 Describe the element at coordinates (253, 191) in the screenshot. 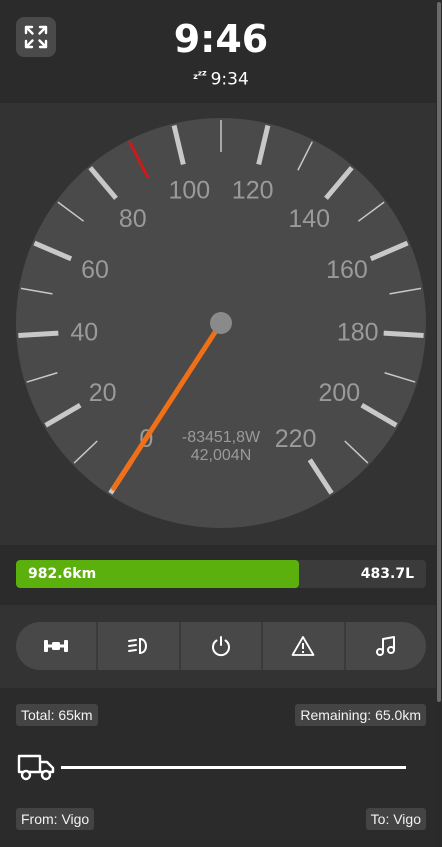

I see `speed-label: 120` at that location.